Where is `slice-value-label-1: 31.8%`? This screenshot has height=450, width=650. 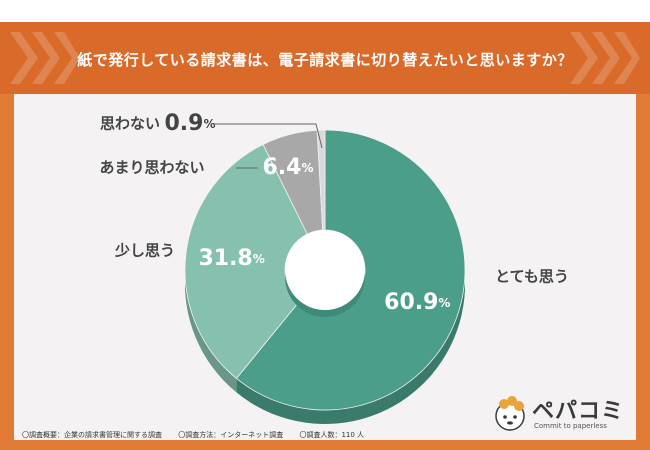
slice-value-label-1: 31.8% is located at coordinates (231, 258).